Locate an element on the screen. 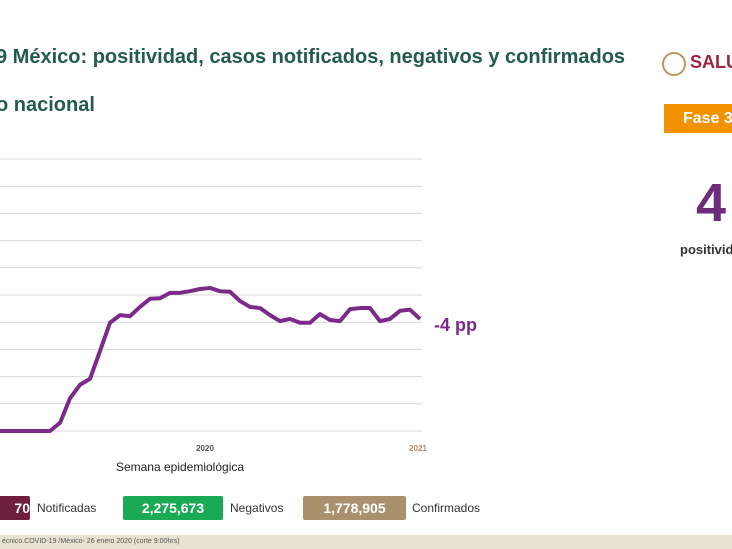 Image resolution: width=732 pixels, height=549 pixels. big-number: 4 is located at coordinates (711, 203).